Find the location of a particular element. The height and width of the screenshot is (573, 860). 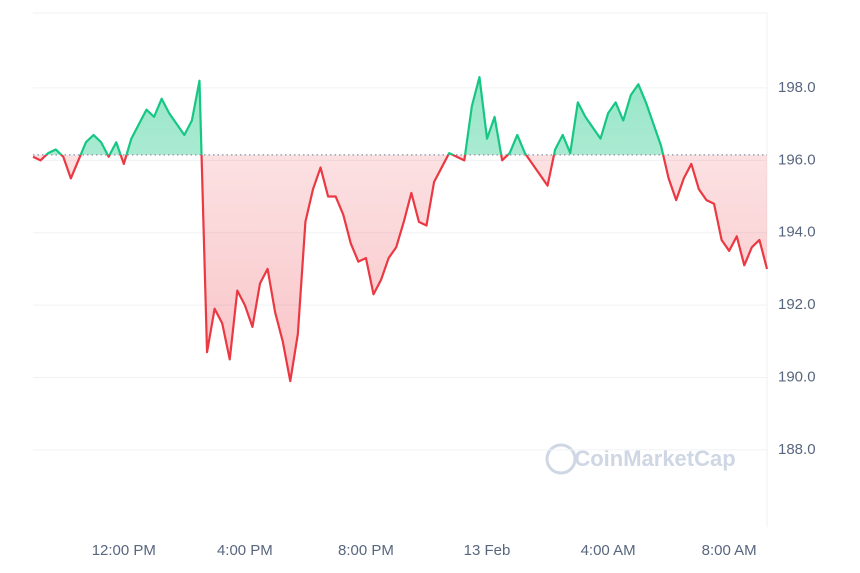

x-tick-label: 4:00 PM is located at coordinates (245, 550).